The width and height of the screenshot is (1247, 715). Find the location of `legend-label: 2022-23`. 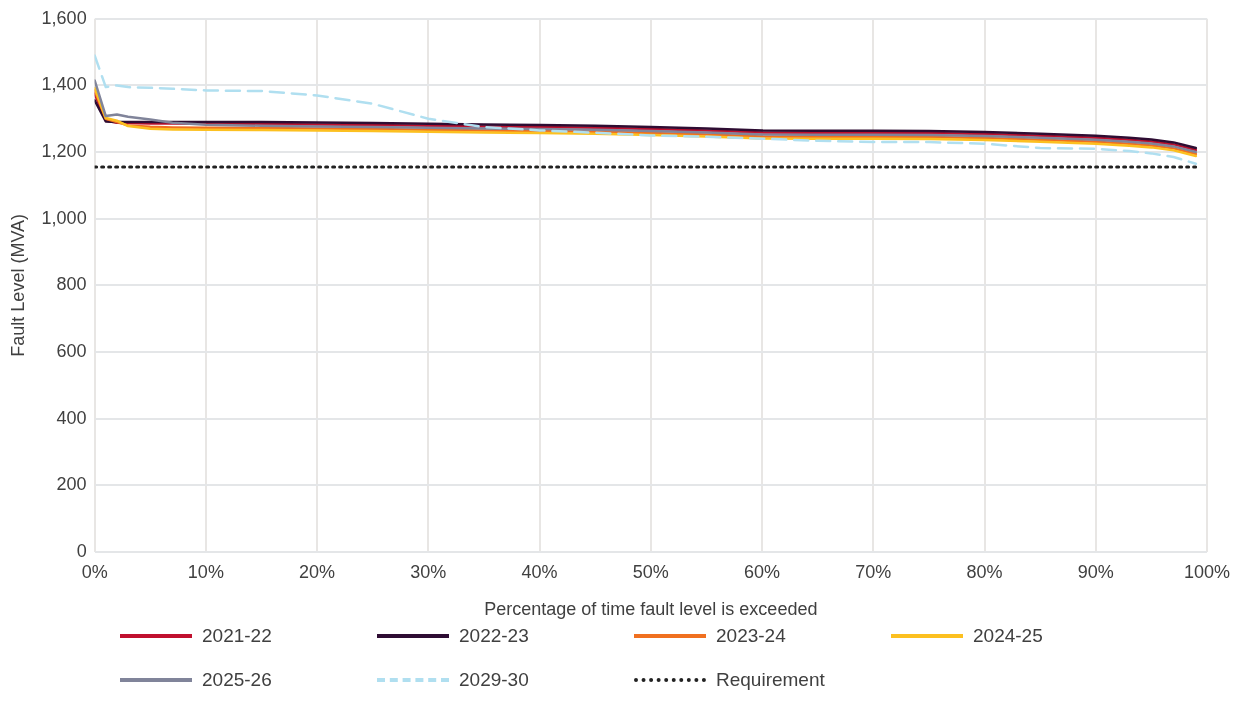

legend-label: 2022-23 is located at coordinates (494, 636).